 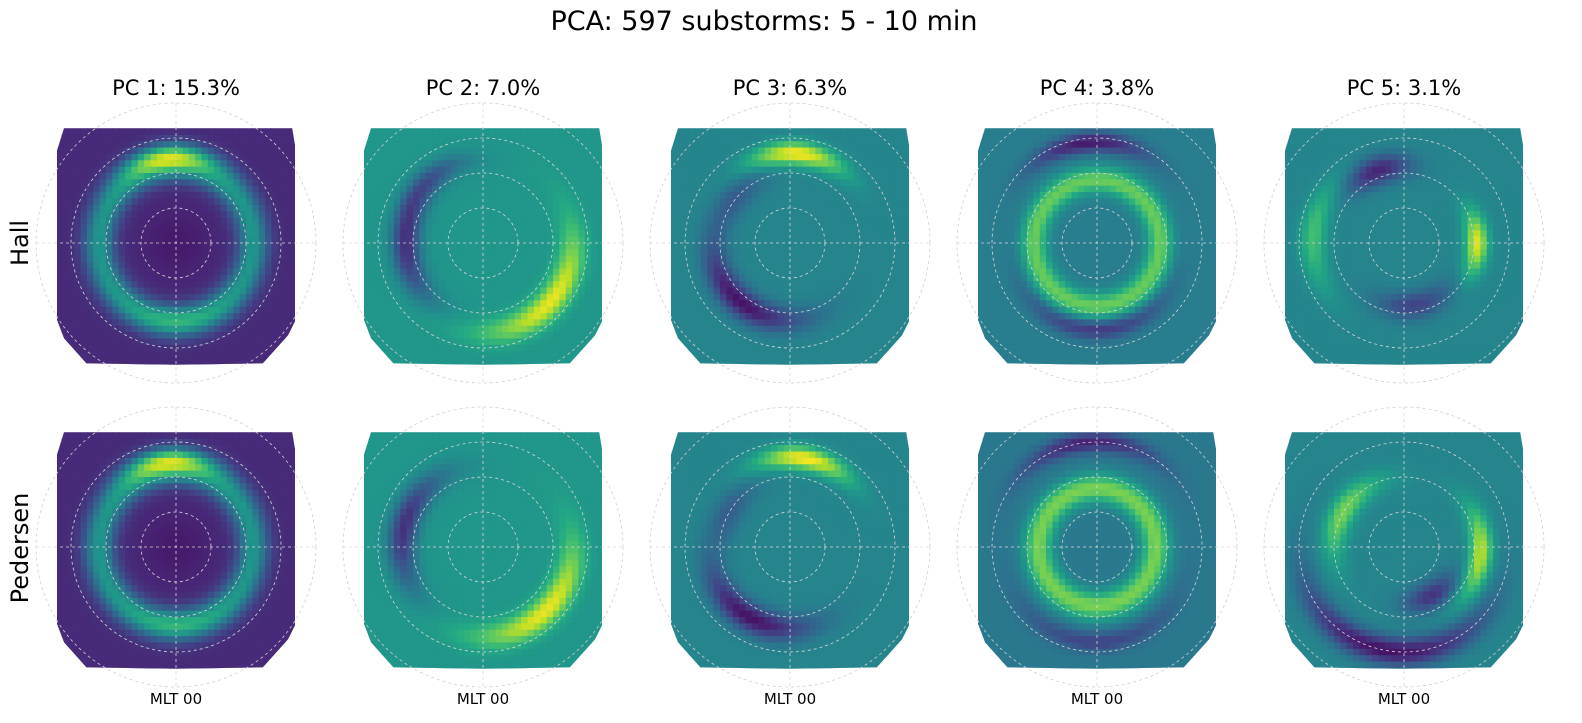 I want to click on panel-title: PC 2: 7.0%, so click(x=483, y=88).